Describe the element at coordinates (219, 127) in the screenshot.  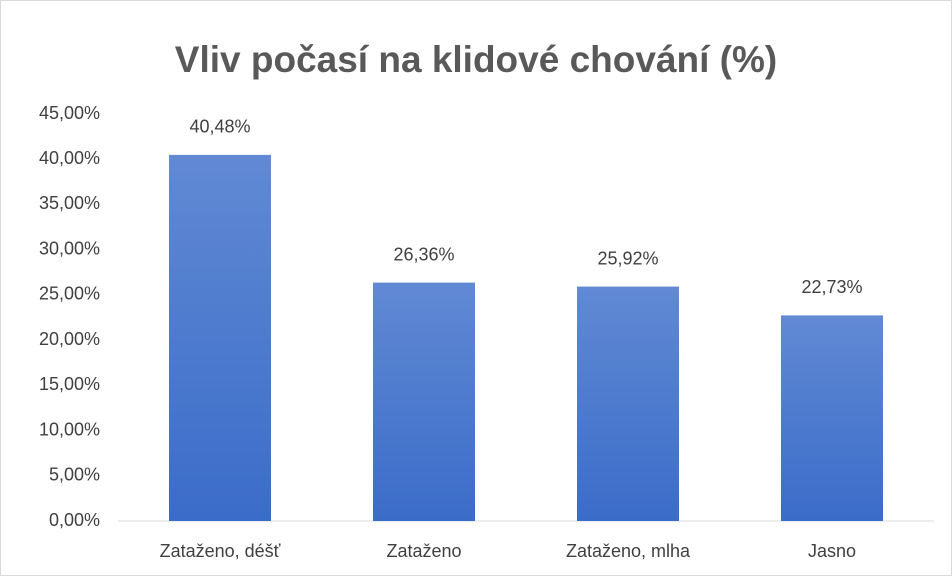
I see `data-label: 40,48%` at that location.